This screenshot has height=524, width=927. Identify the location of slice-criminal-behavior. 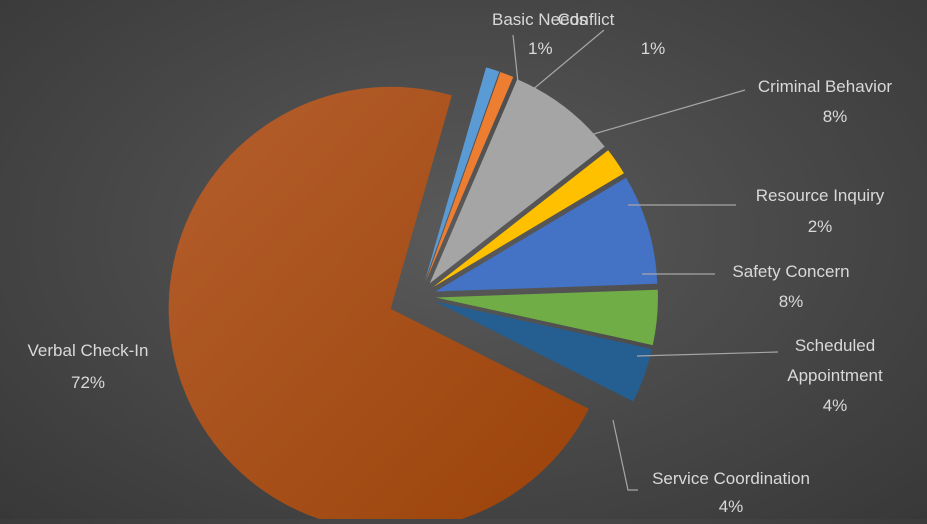
(517, 181).